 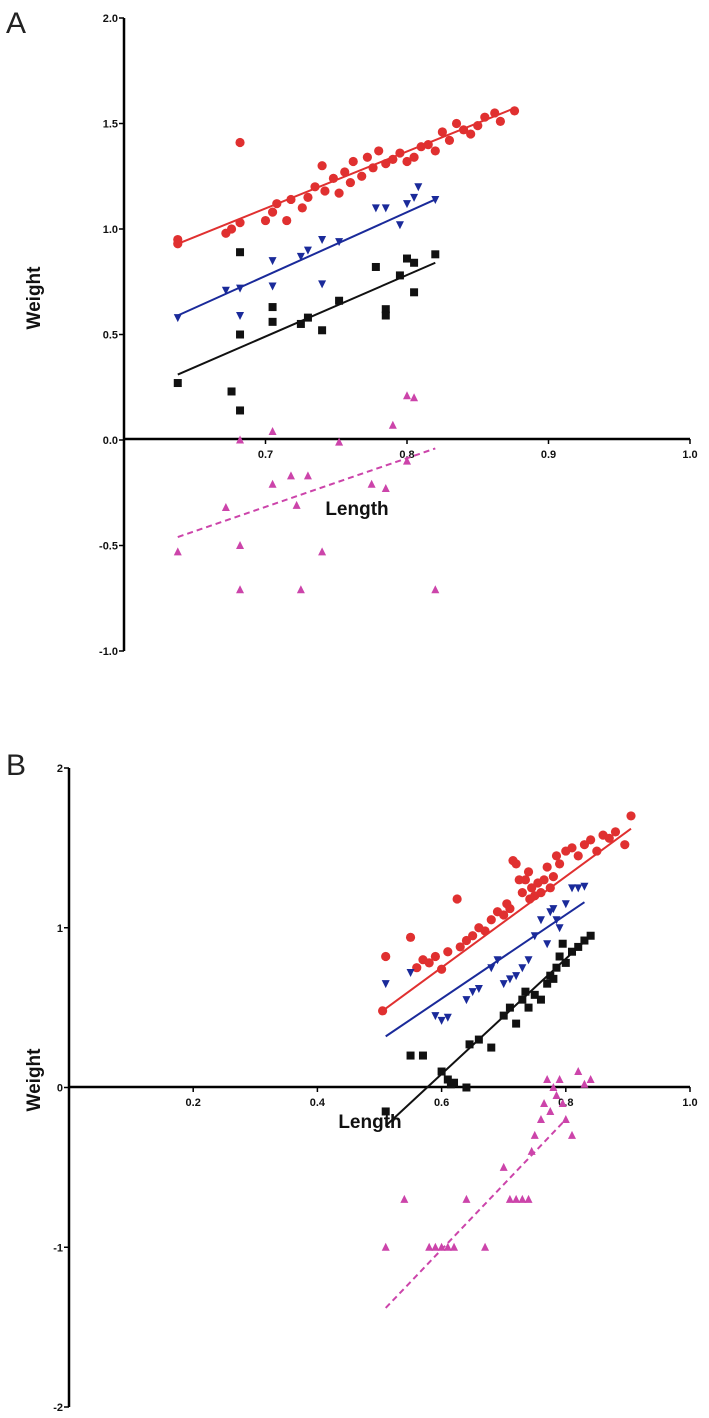 What do you see at coordinates (16, 765) in the screenshot?
I see `panel-b-letter: B` at bounding box center [16, 765].